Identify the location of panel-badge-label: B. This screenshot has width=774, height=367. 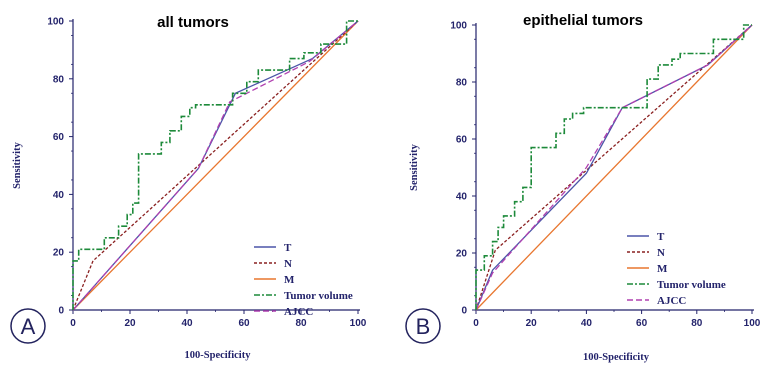
(423, 326).